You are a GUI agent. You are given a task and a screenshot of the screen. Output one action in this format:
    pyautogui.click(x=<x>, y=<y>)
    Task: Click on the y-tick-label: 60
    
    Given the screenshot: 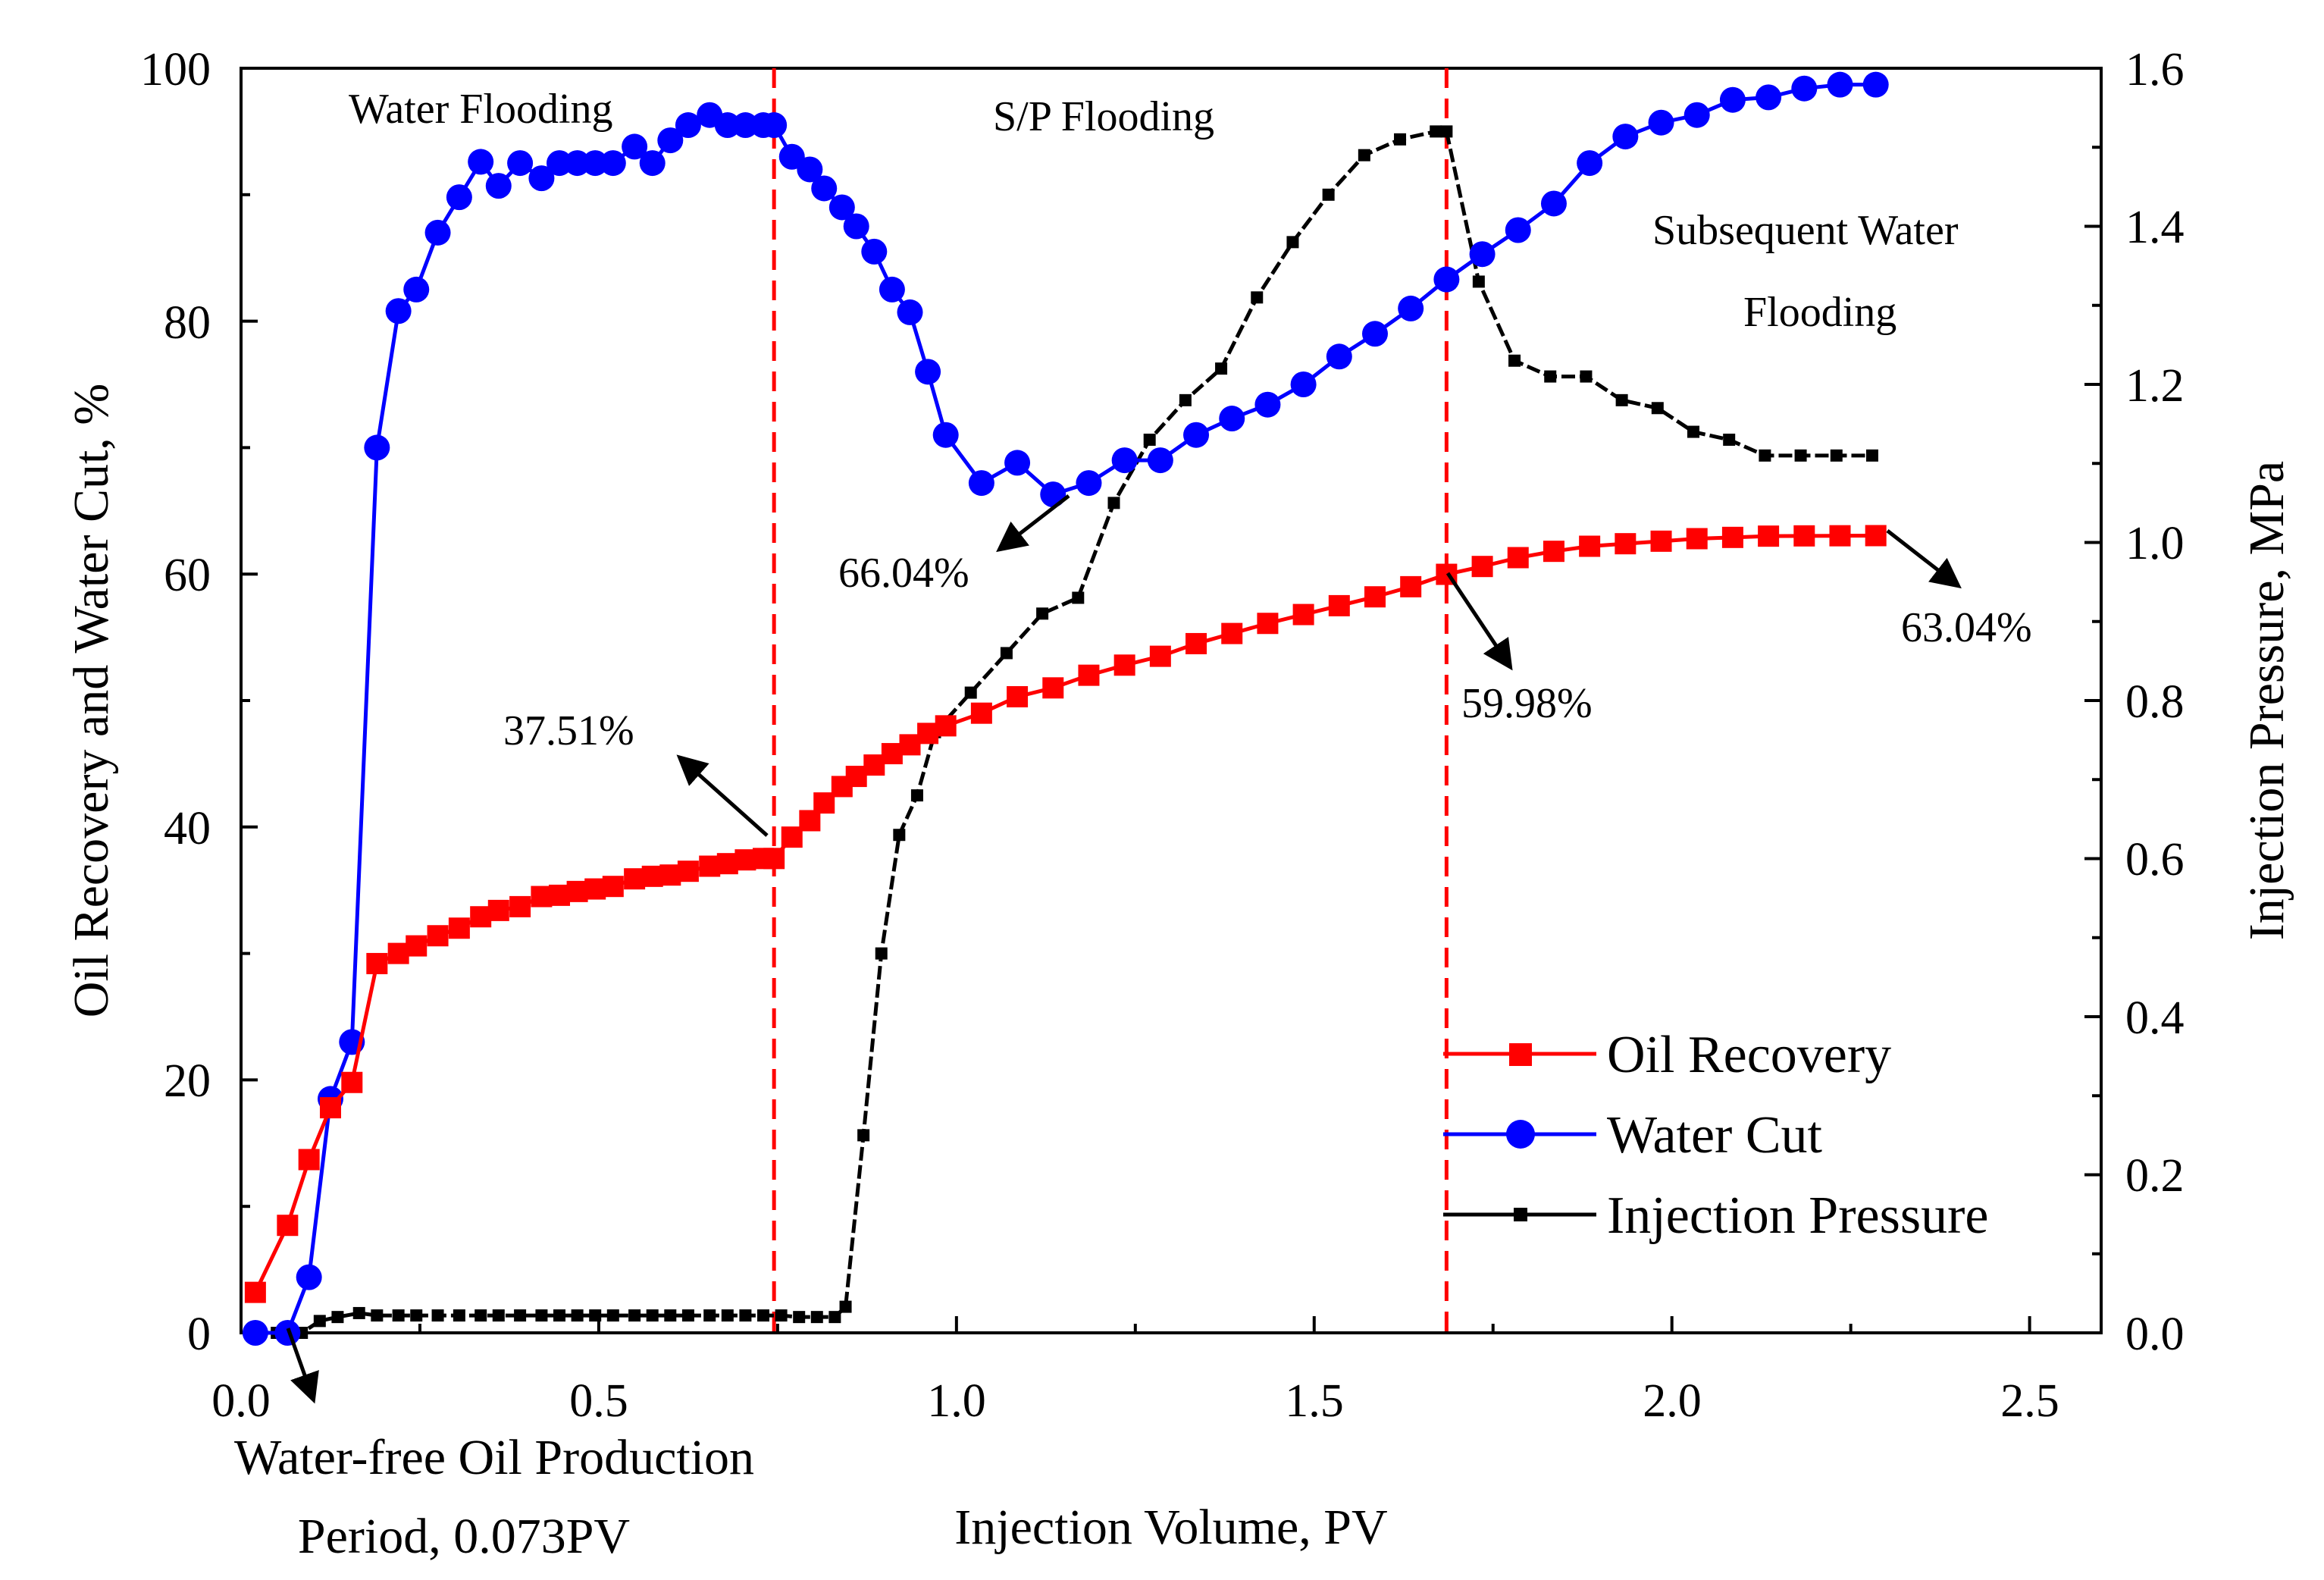 What is the action you would take?
    pyautogui.click(x=187, y=575)
    